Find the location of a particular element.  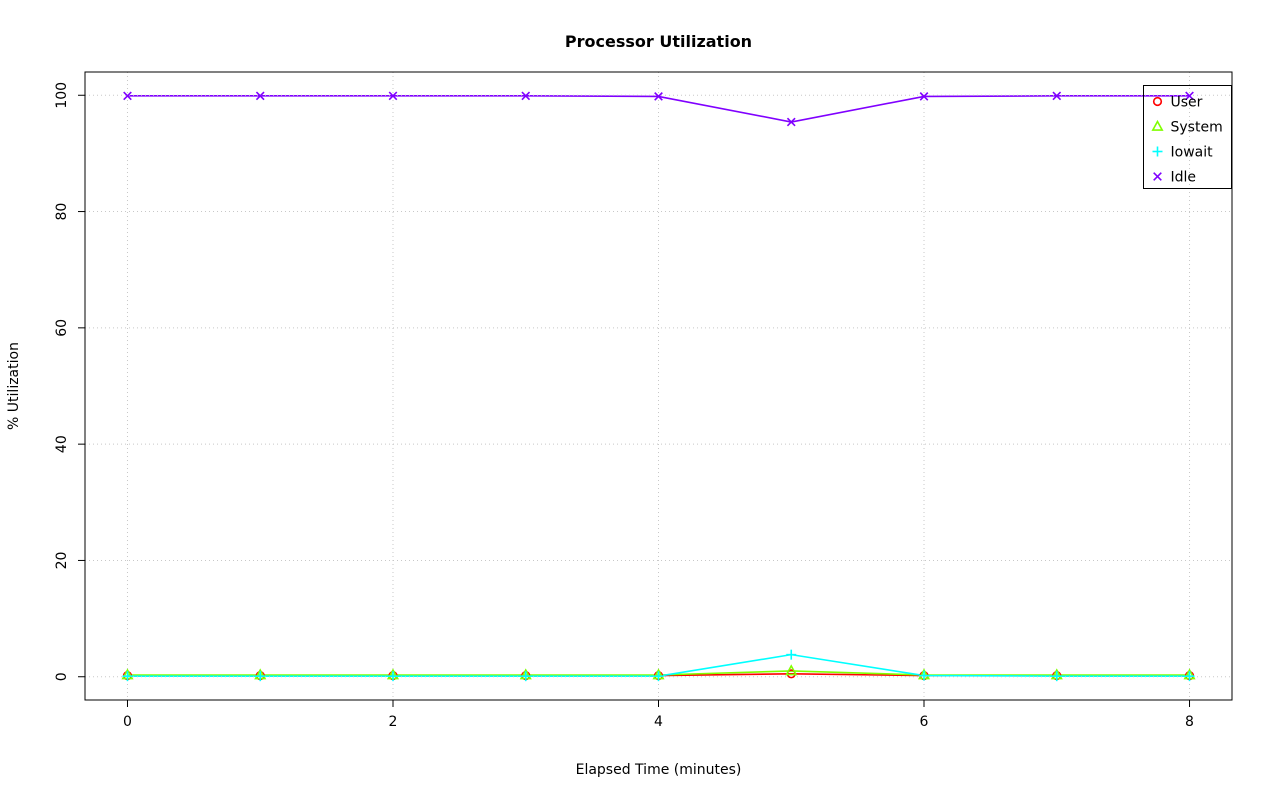

x-tick-label: 2 is located at coordinates (393, 722).